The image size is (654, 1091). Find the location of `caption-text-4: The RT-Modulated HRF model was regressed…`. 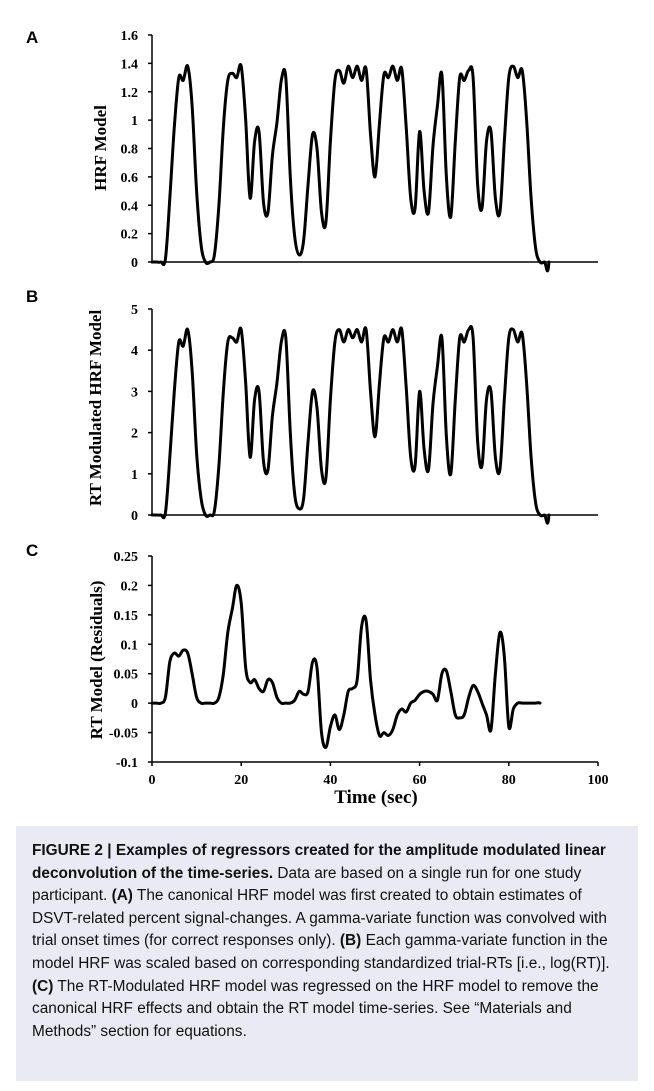

caption-text-4: The RT-Modulated HRF model was regressed… is located at coordinates (315, 1008).